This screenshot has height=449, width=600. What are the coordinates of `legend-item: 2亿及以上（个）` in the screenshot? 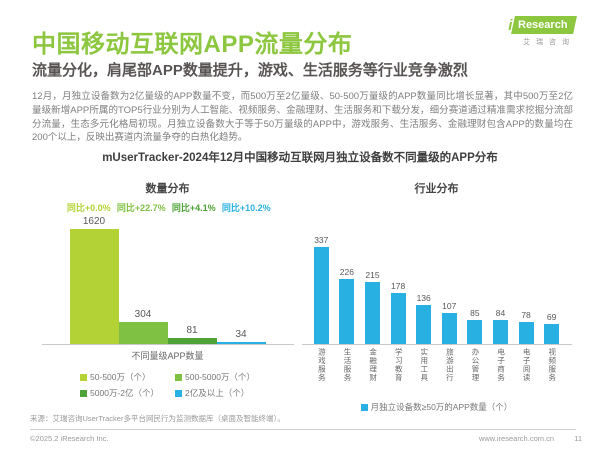 It's located at (215, 393).